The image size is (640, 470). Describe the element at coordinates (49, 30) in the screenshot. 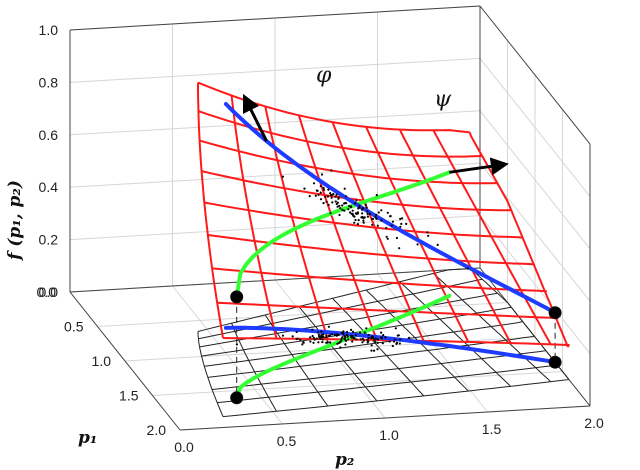

I see `z-tick-label: 1.0` at that location.